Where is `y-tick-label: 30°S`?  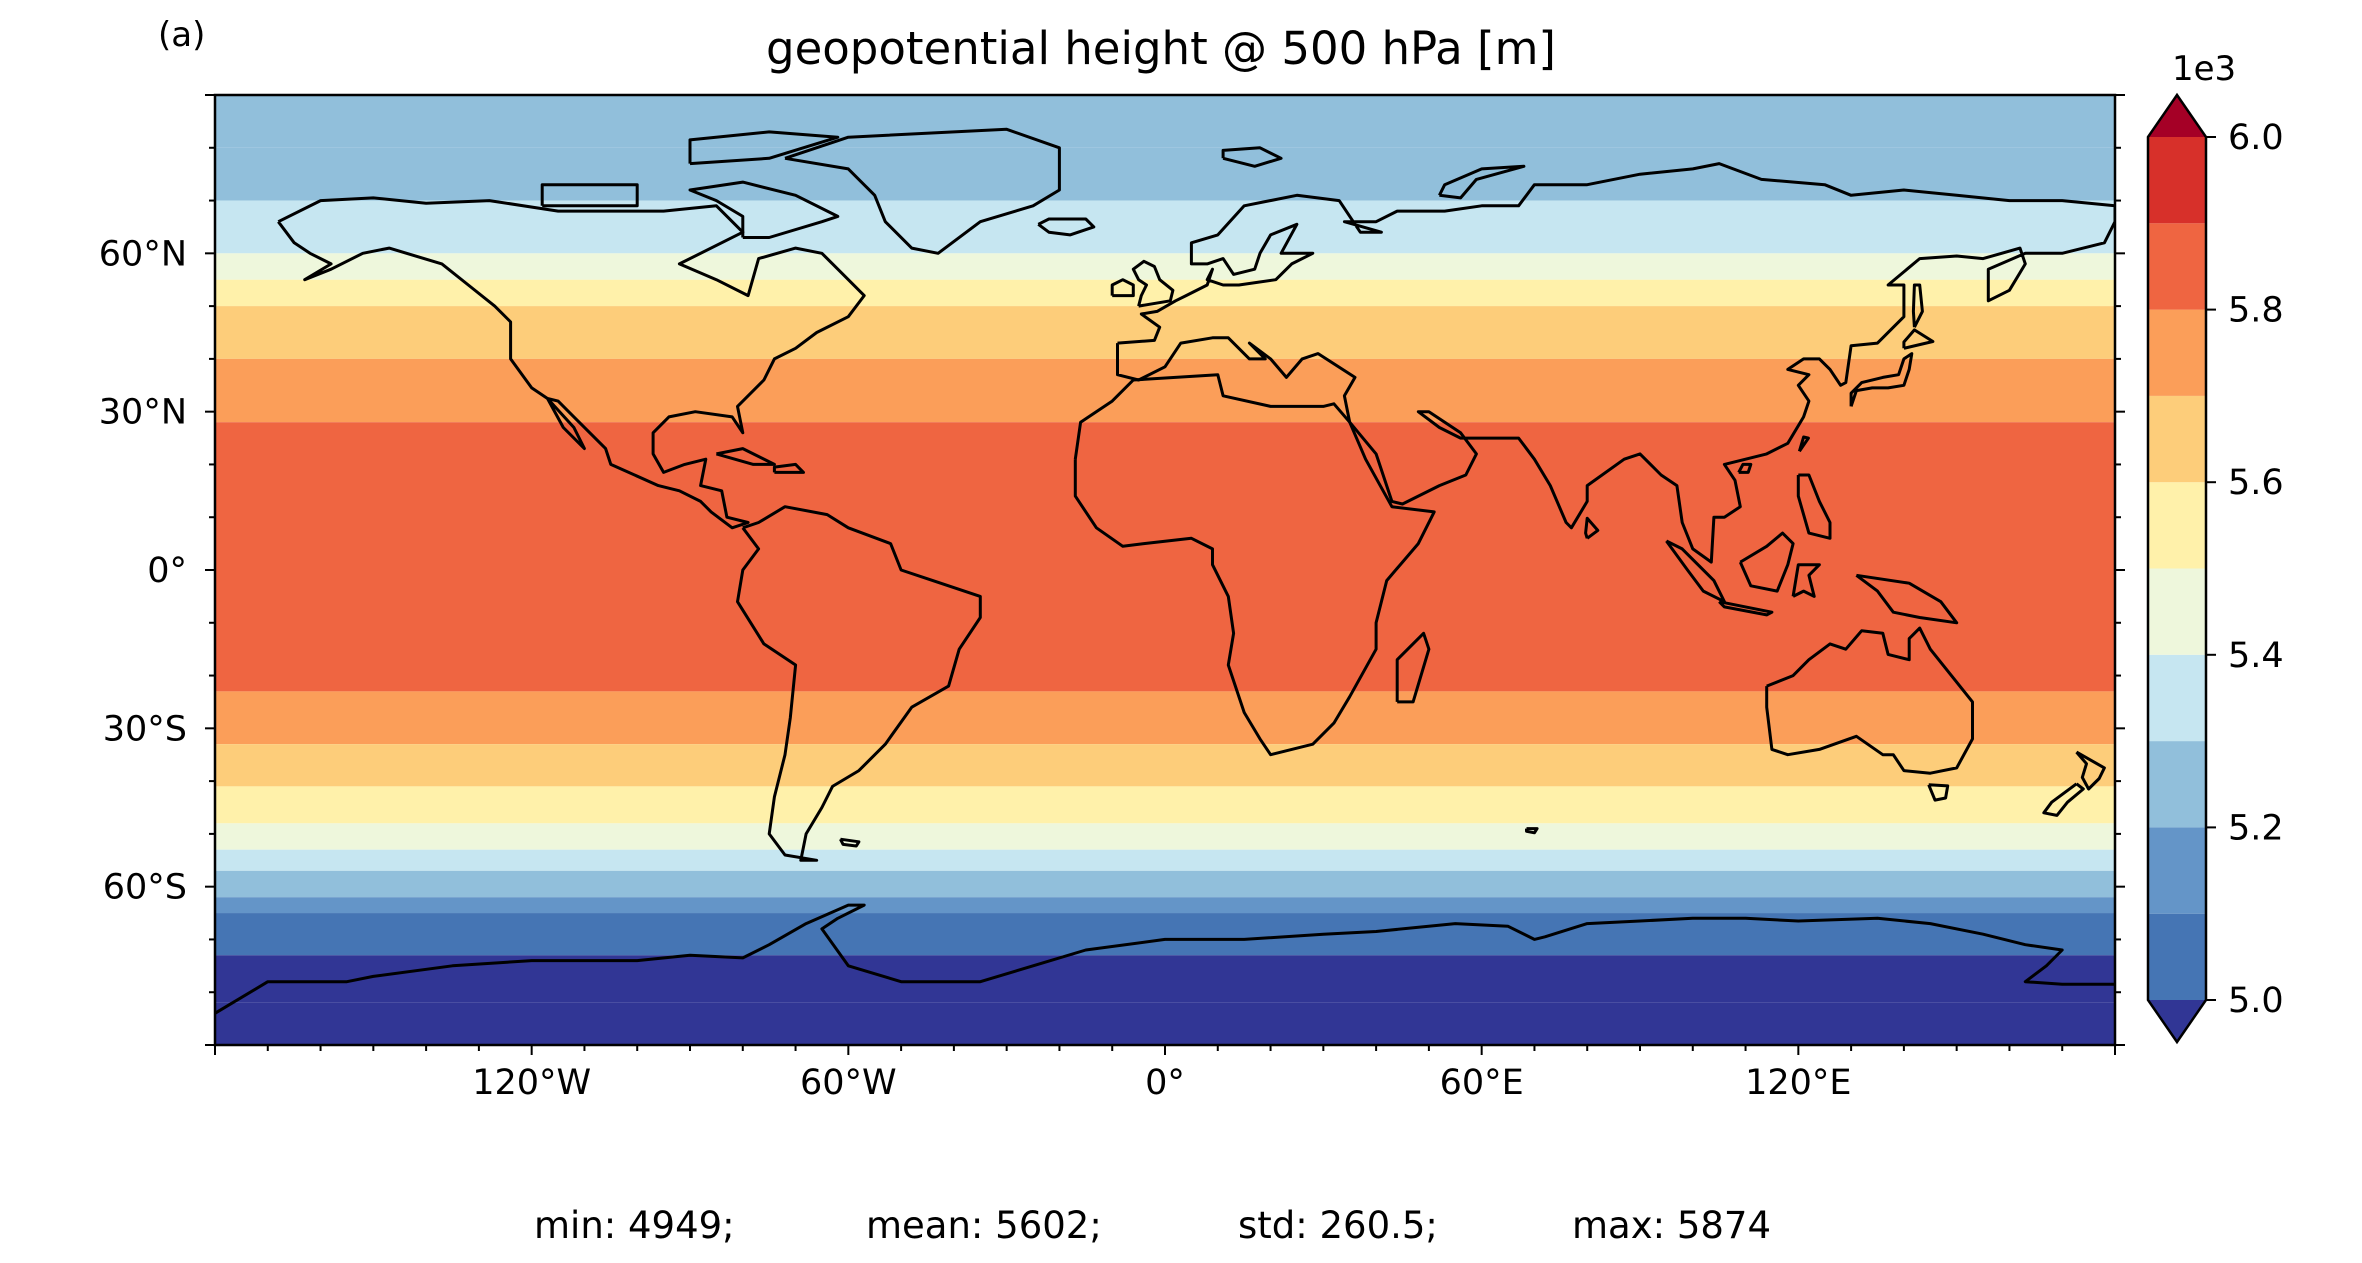 y-tick-label: 30°S is located at coordinates (145, 729).